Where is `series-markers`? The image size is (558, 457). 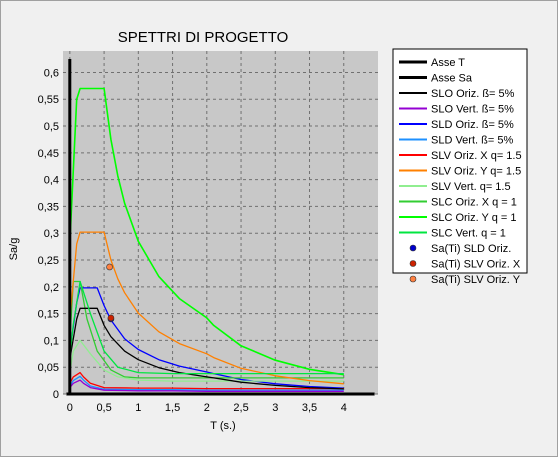 series-markers is located at coordinates (110, 293).